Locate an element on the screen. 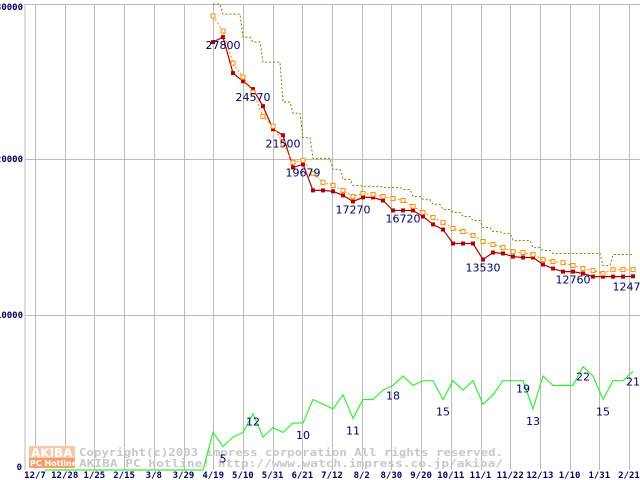 The width and height of the screenshot is (640, 480). price-data-label: 12470 is located at coordinates (626, 286).